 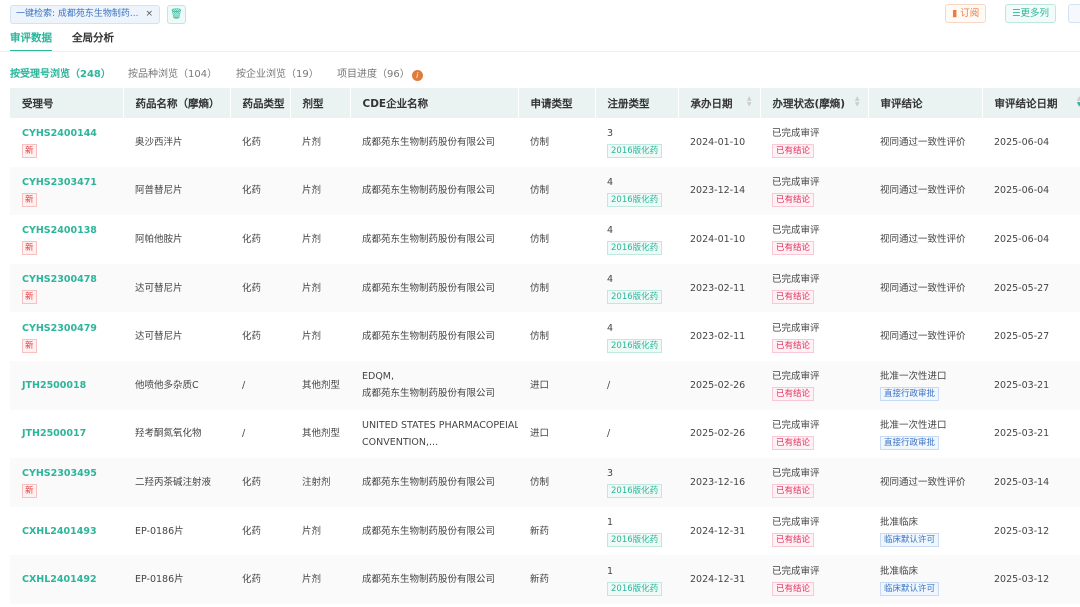 I want to click on column-header: 注册类型, so click(x=637, y=103).